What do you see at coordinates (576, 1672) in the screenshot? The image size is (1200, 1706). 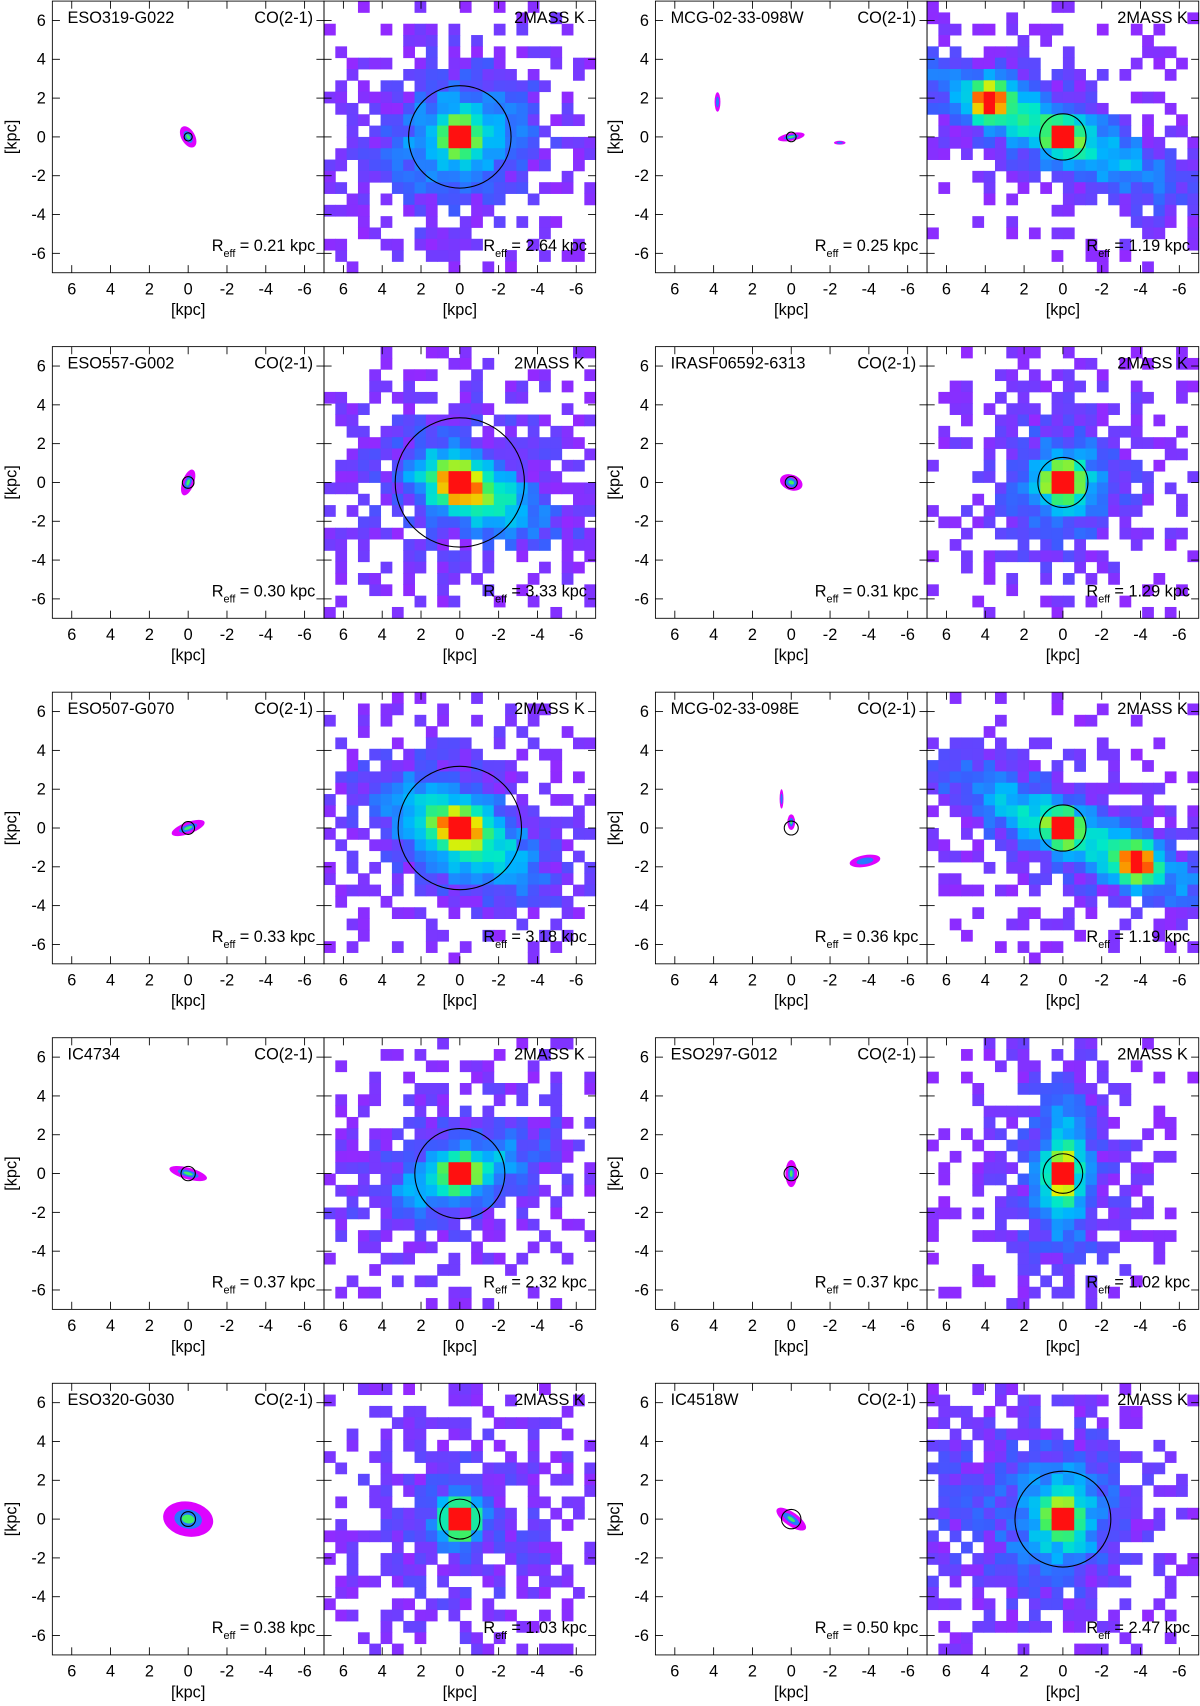 I see `x-tick-label: -6` at bounding box center [576, 1672].